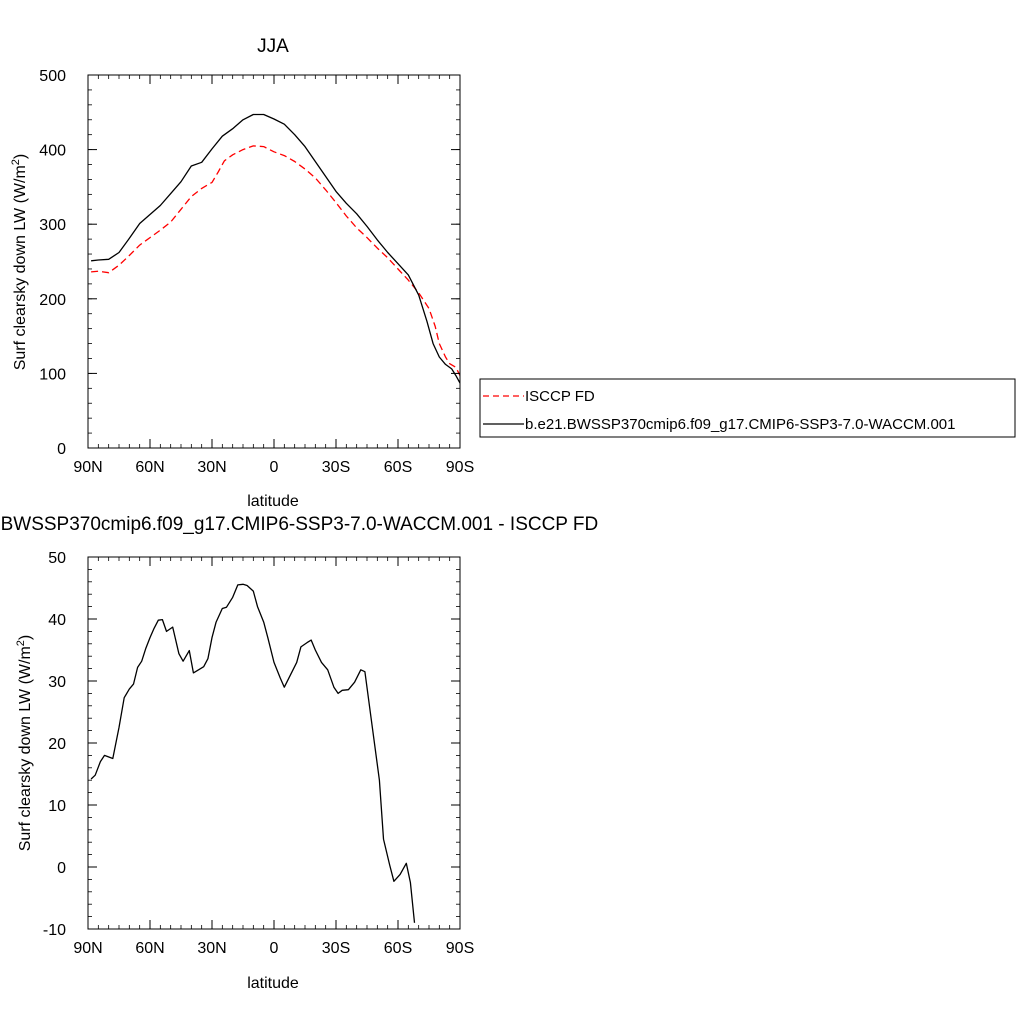 This screenshot has width=1024, height=1024. I want to click on bottom-x-tick-label: 30S, so click(336, 948).